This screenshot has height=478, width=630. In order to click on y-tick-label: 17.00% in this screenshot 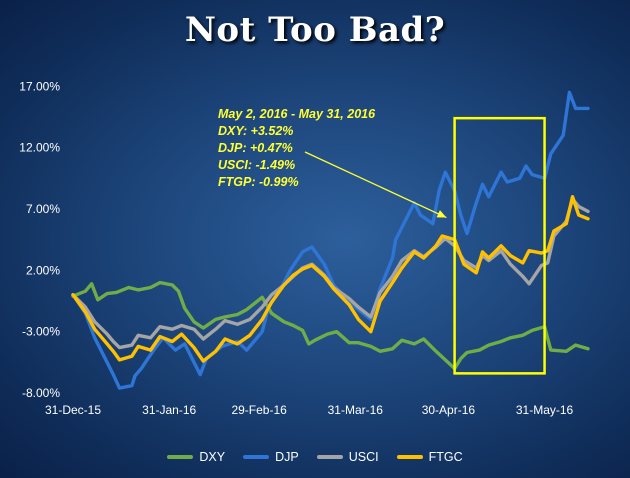, I will do `click(39, 86)`.